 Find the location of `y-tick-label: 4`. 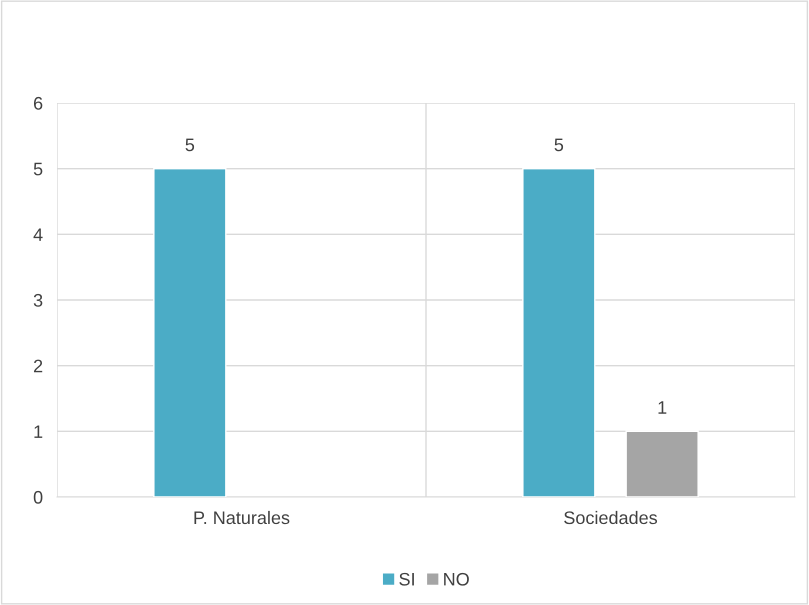

y-tick-label: 4 is located at coordinates (38, 234).